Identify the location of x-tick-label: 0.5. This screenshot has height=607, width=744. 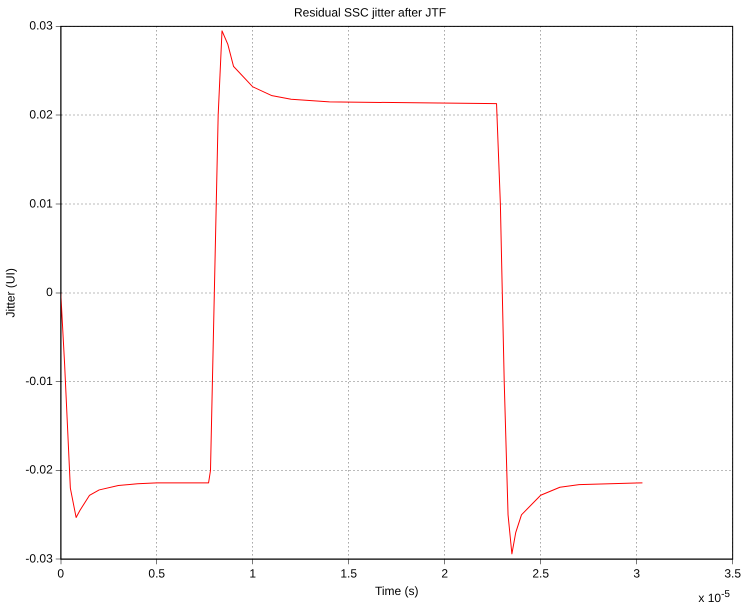
(157, 573).